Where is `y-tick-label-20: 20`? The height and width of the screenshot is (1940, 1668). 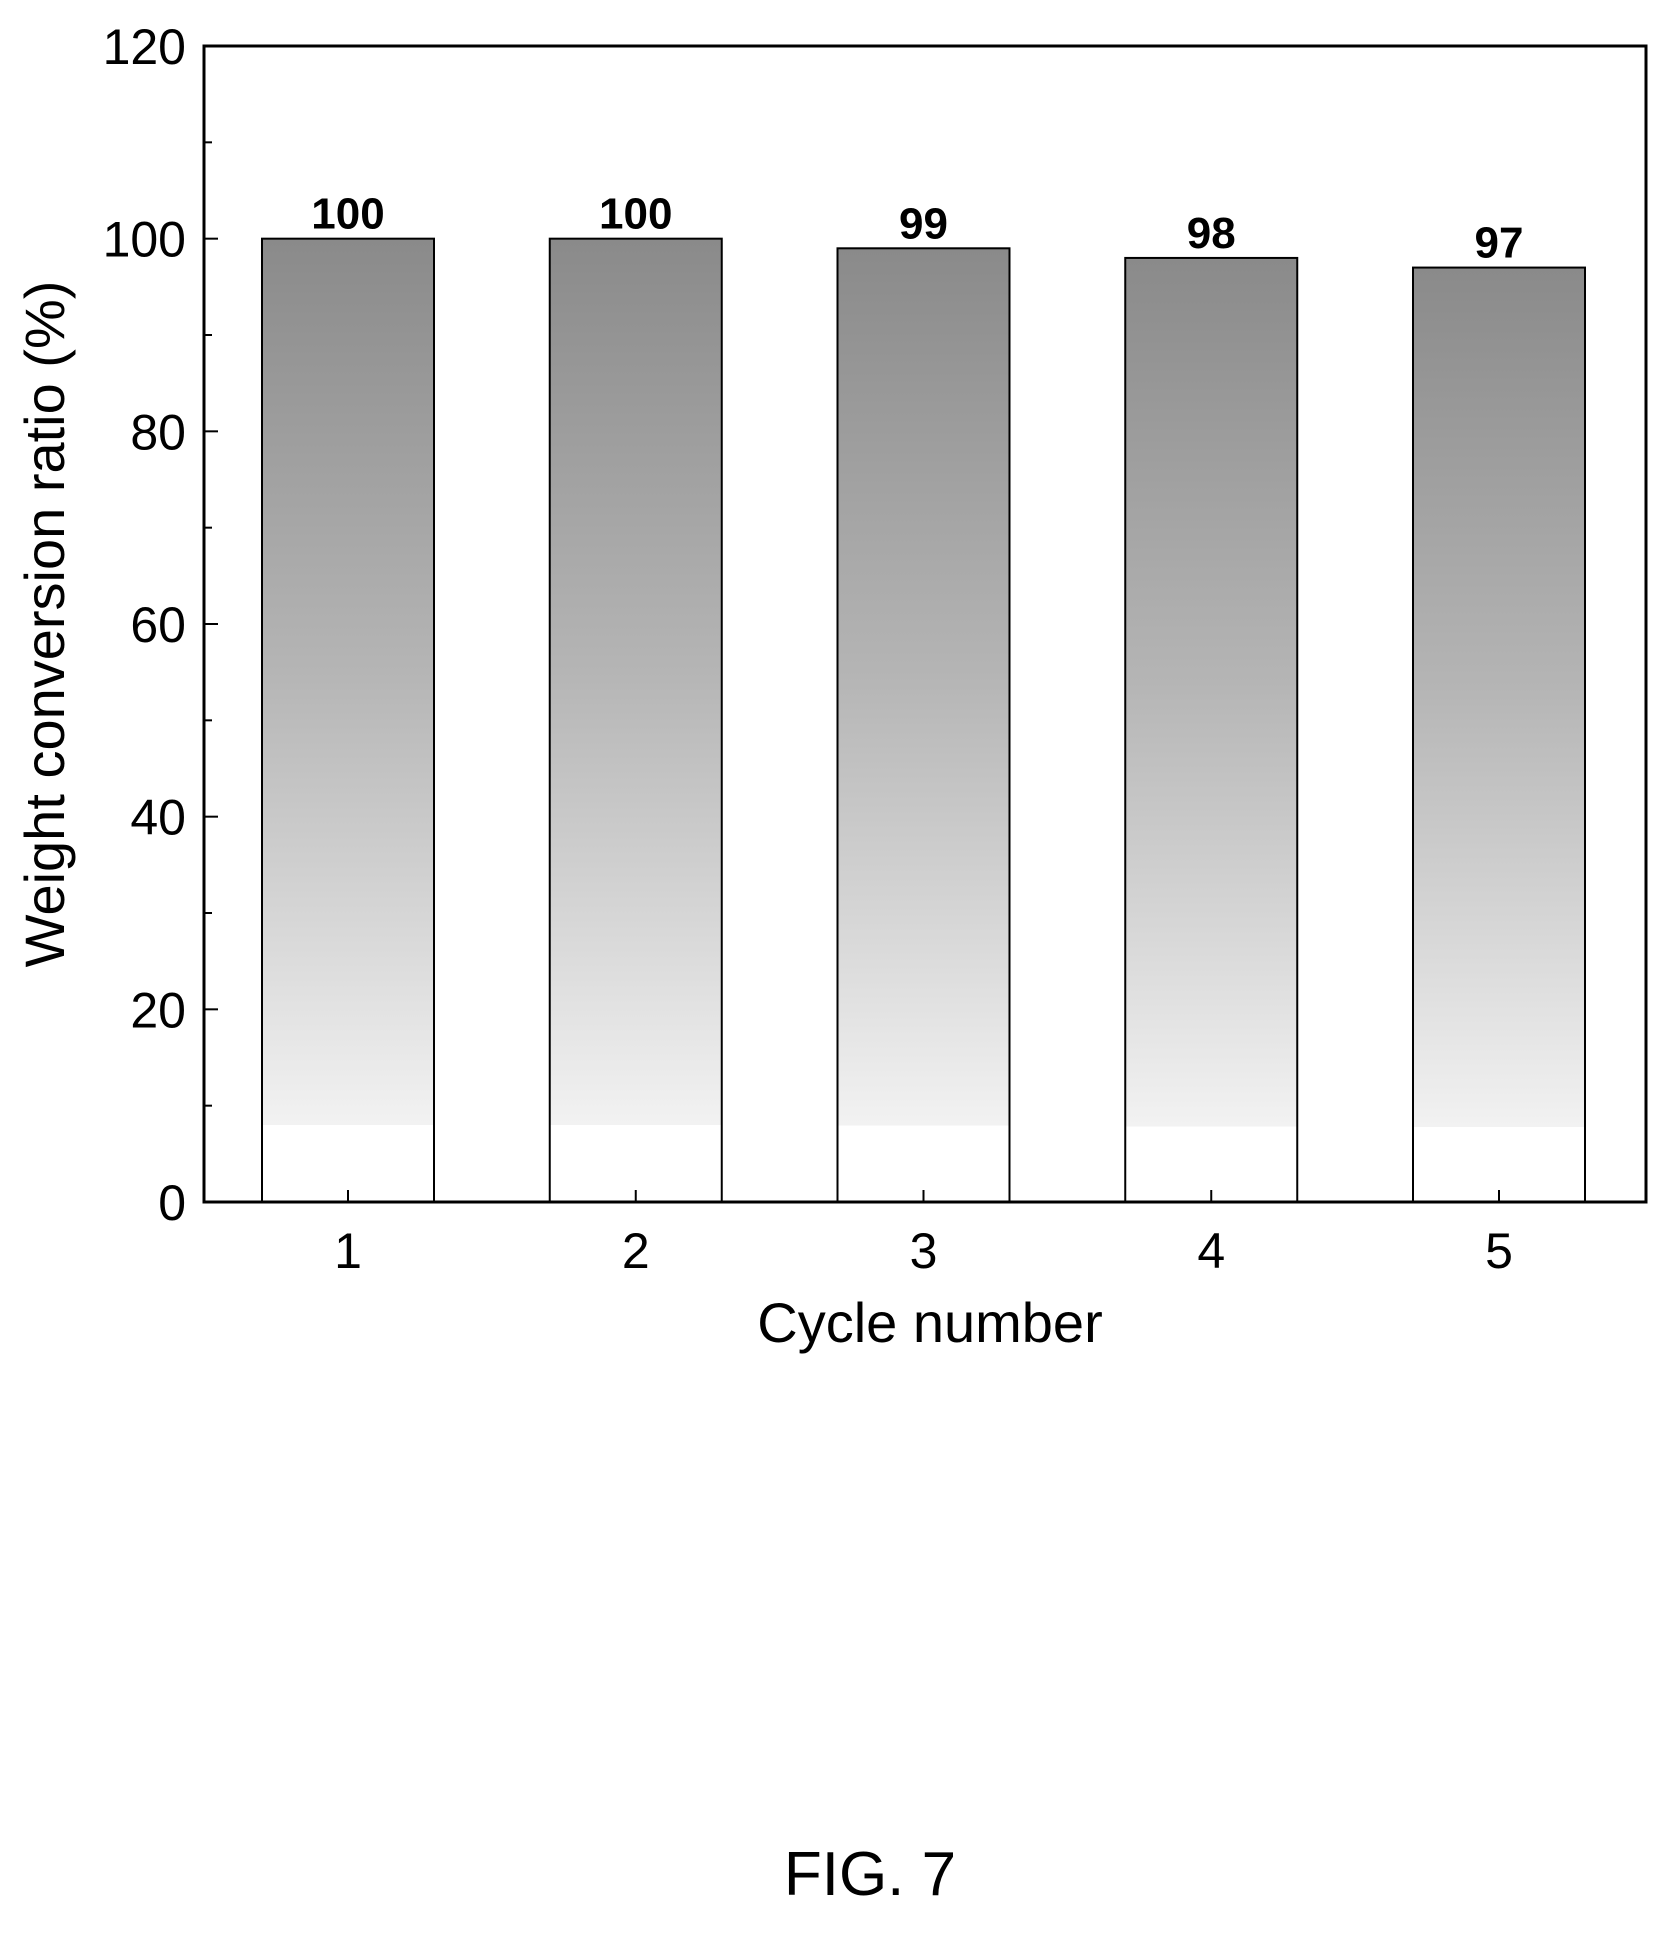
y-tick-label-20: 20 is located at coordinates (158, 1010).